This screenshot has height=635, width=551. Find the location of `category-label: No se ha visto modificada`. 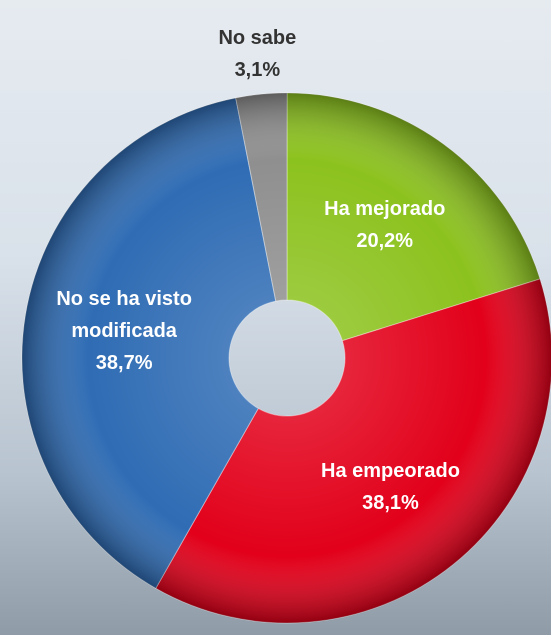

category-label: No se ha visto modificada is located at coordinates (124, 315).